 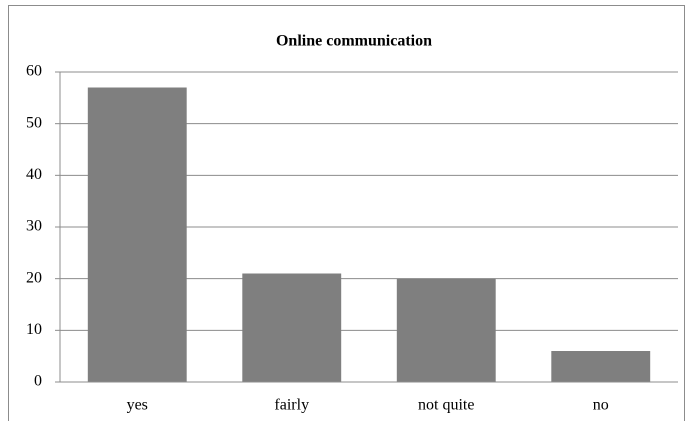 I want to click on y-tick-label: 40, so click(x=34, y=174).